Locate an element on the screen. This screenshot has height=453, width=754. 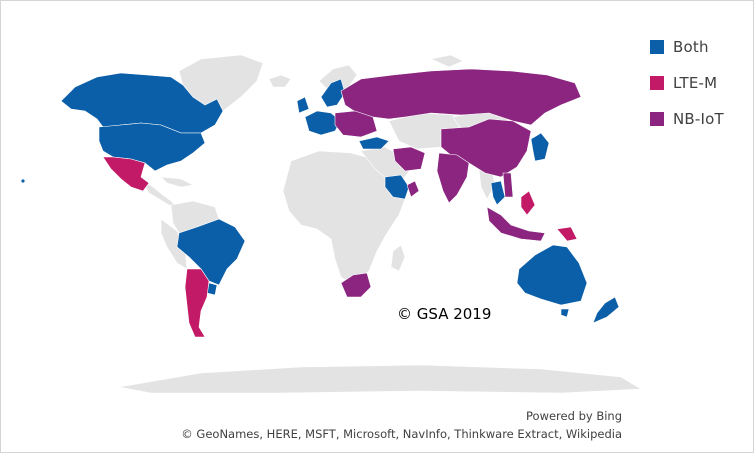
map-copyright: © GSA 2019 is located at coordinates (444, 314).